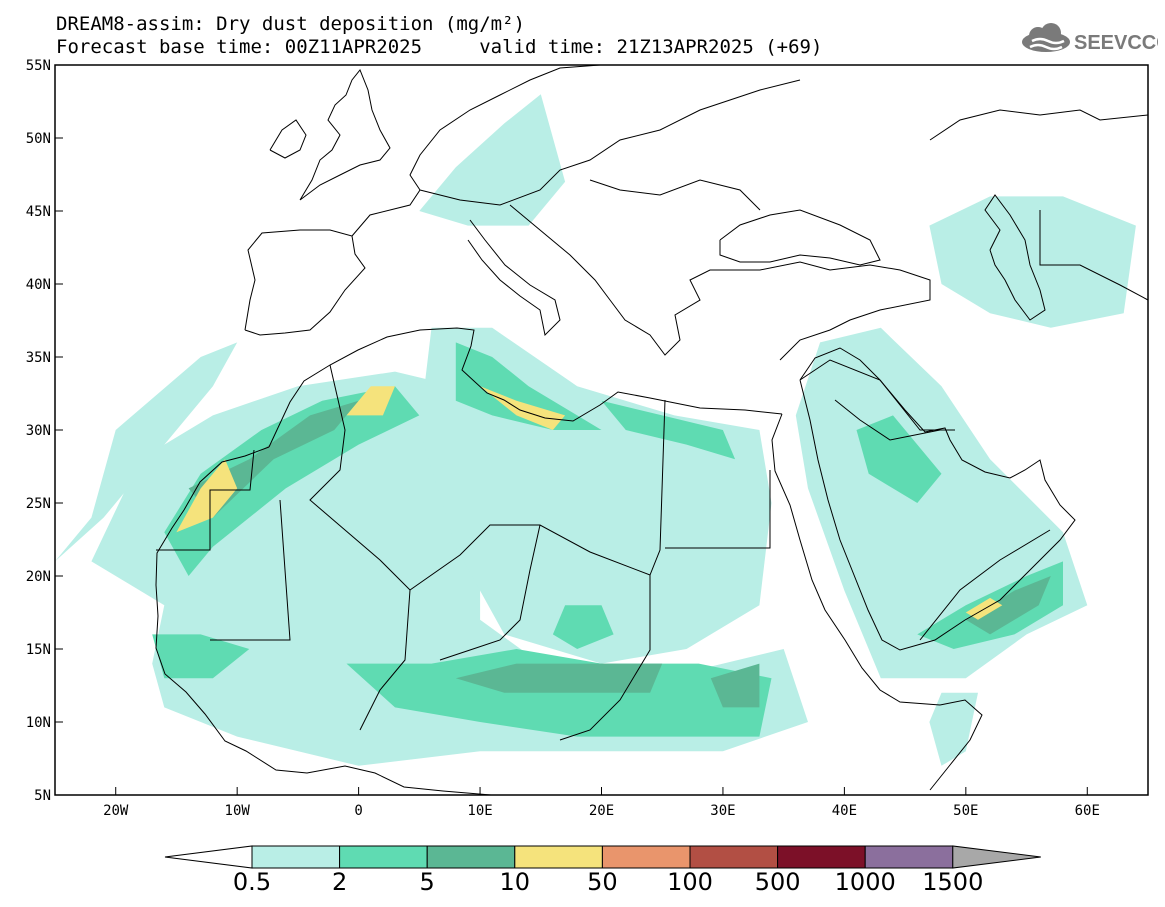 The height and width of the screenshot is (907, 1165). Describe the element at coordinates (668, 430) in the screenshot. I see `deposition-zone-egypt-coast` at that location.